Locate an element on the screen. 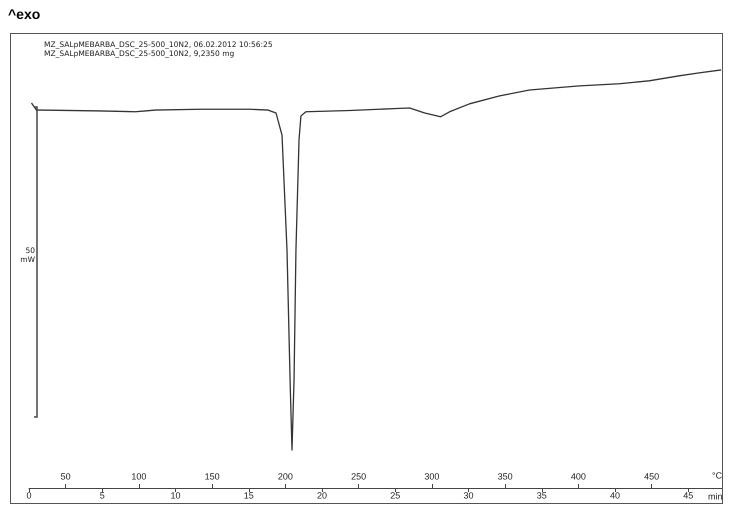  x-axis-title: °C is located at coordinates (717, 475).